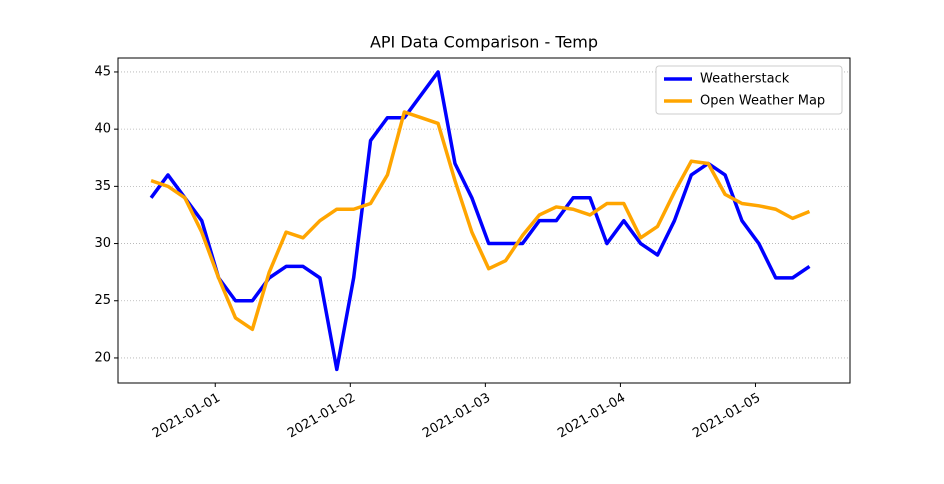 Image resolution: width=944 pixels, height=484 pixels. Describe the element at coordinates (102, 357) in the screenshot. I see `y-tick-label: 20` at that location.